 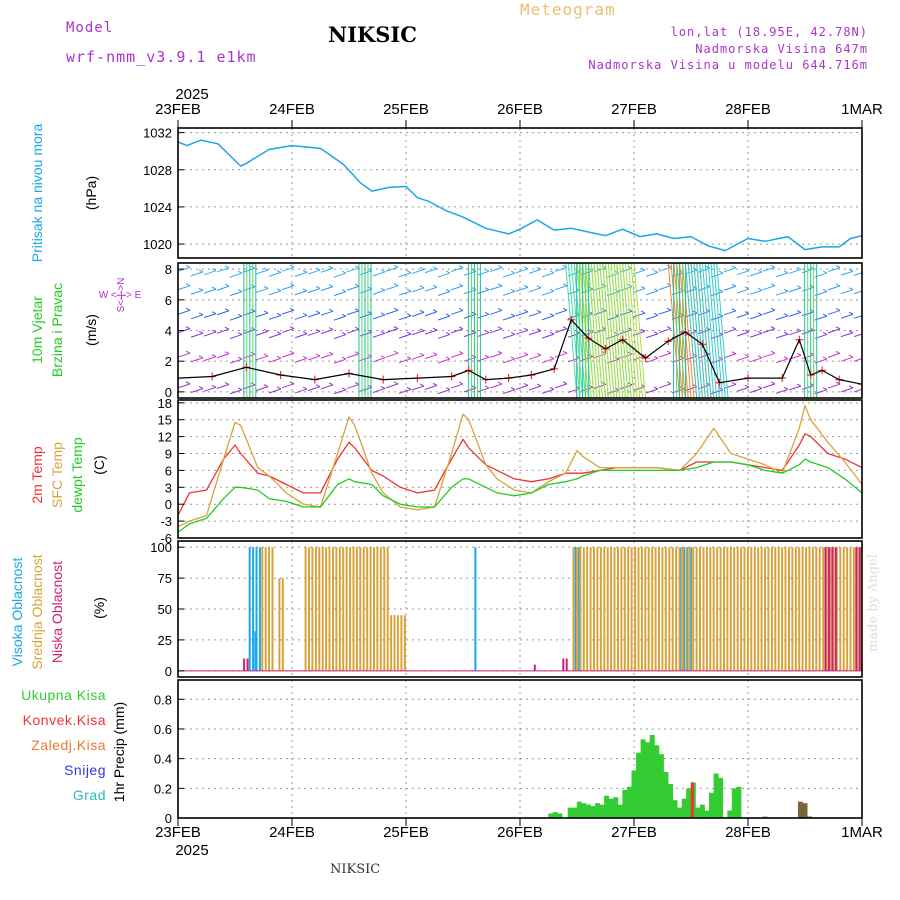 I want to click on y-tick-label: 0.4, so click(x=163, y=759).